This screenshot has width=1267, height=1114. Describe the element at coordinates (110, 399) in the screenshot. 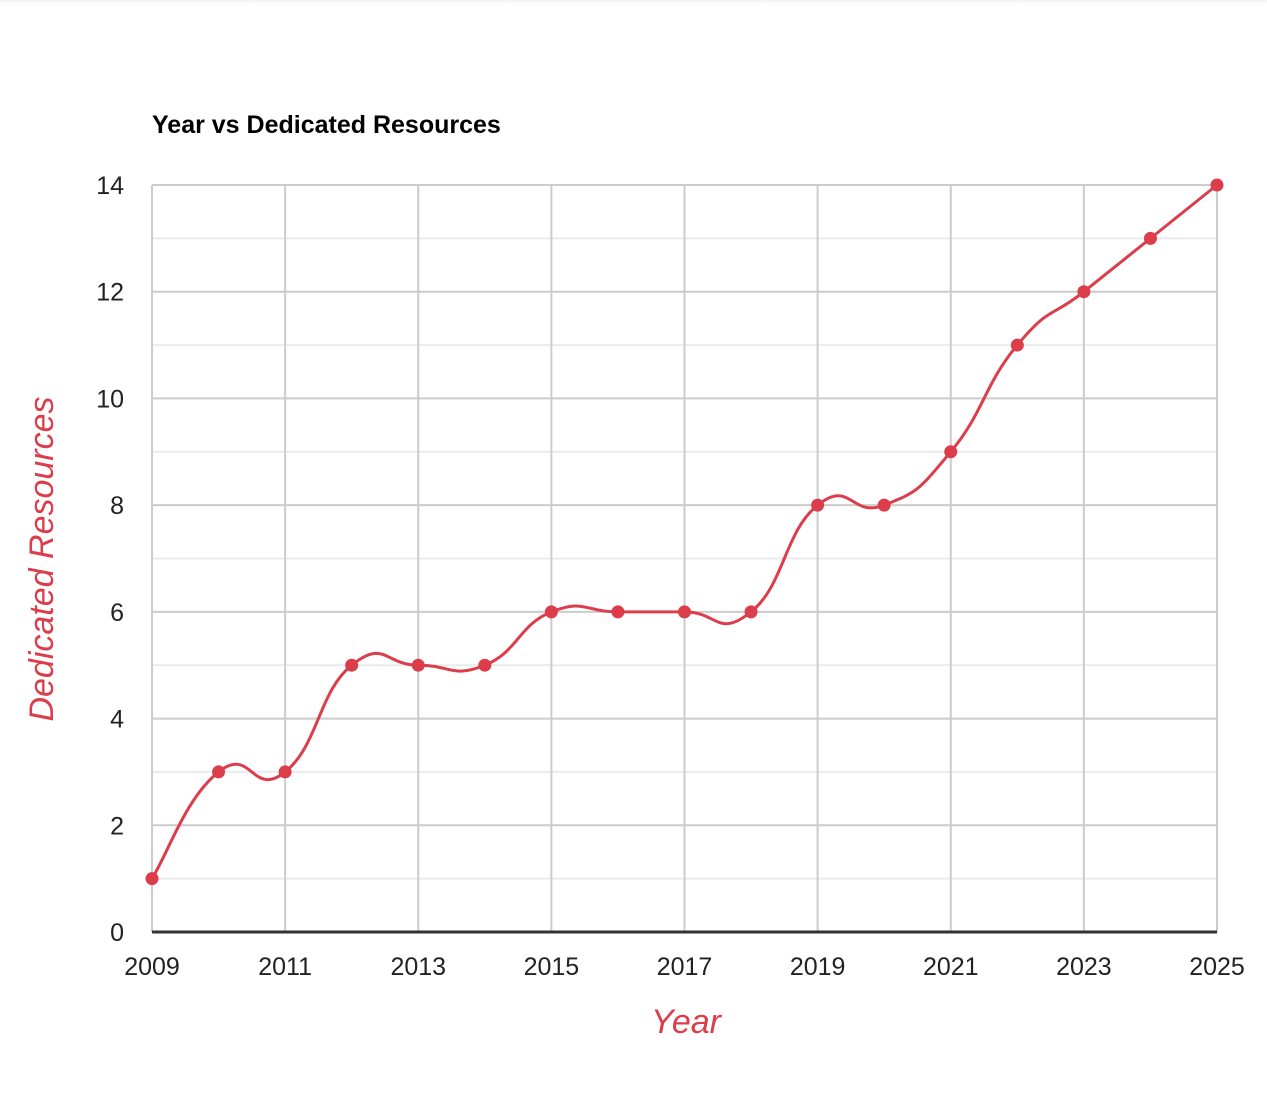

I see `y-tick-label: 10` at that location.